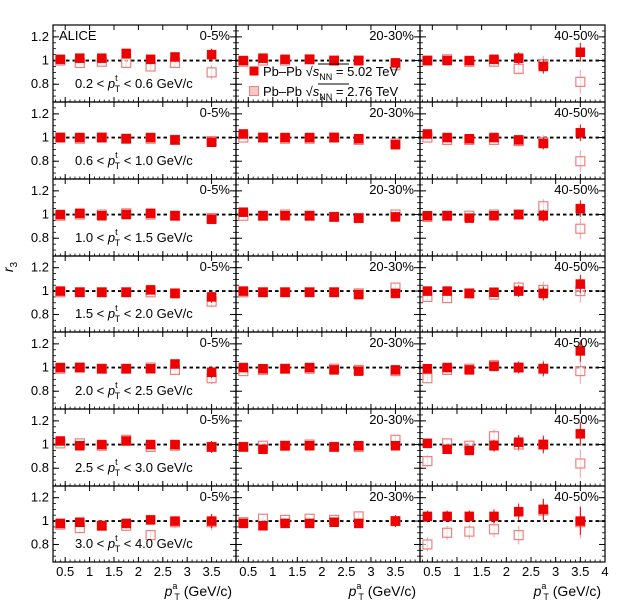 This screenshot has width=630, height=614. I want to click on pt-trigger-range-label: 2.5 < pt T < 3.0 GeV/c, so click(134, 467).